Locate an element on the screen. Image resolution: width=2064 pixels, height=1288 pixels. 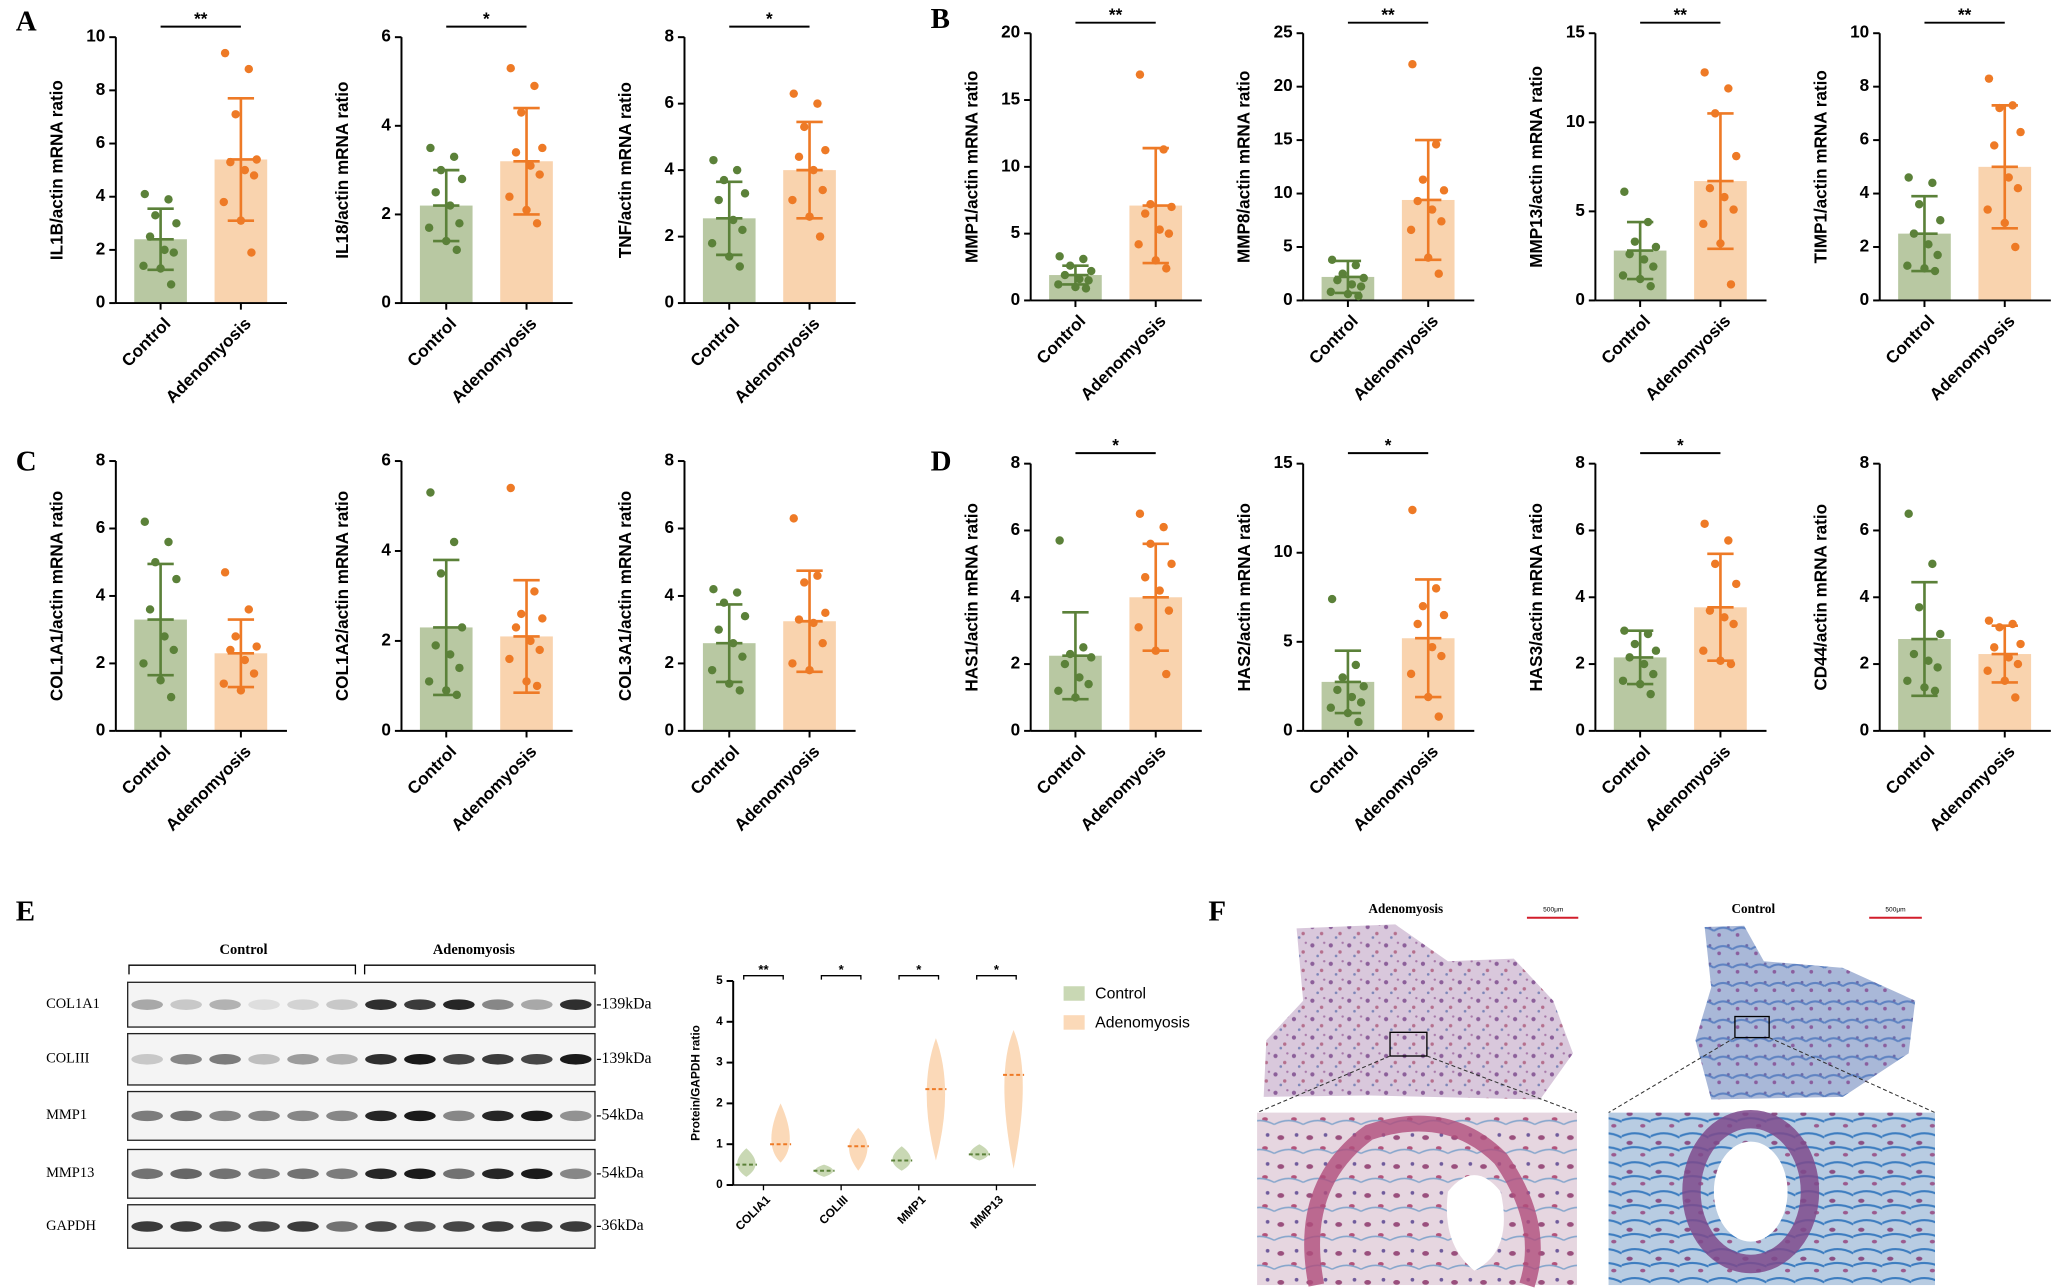
legend-swatch is located at coordinates (1074, 1022).